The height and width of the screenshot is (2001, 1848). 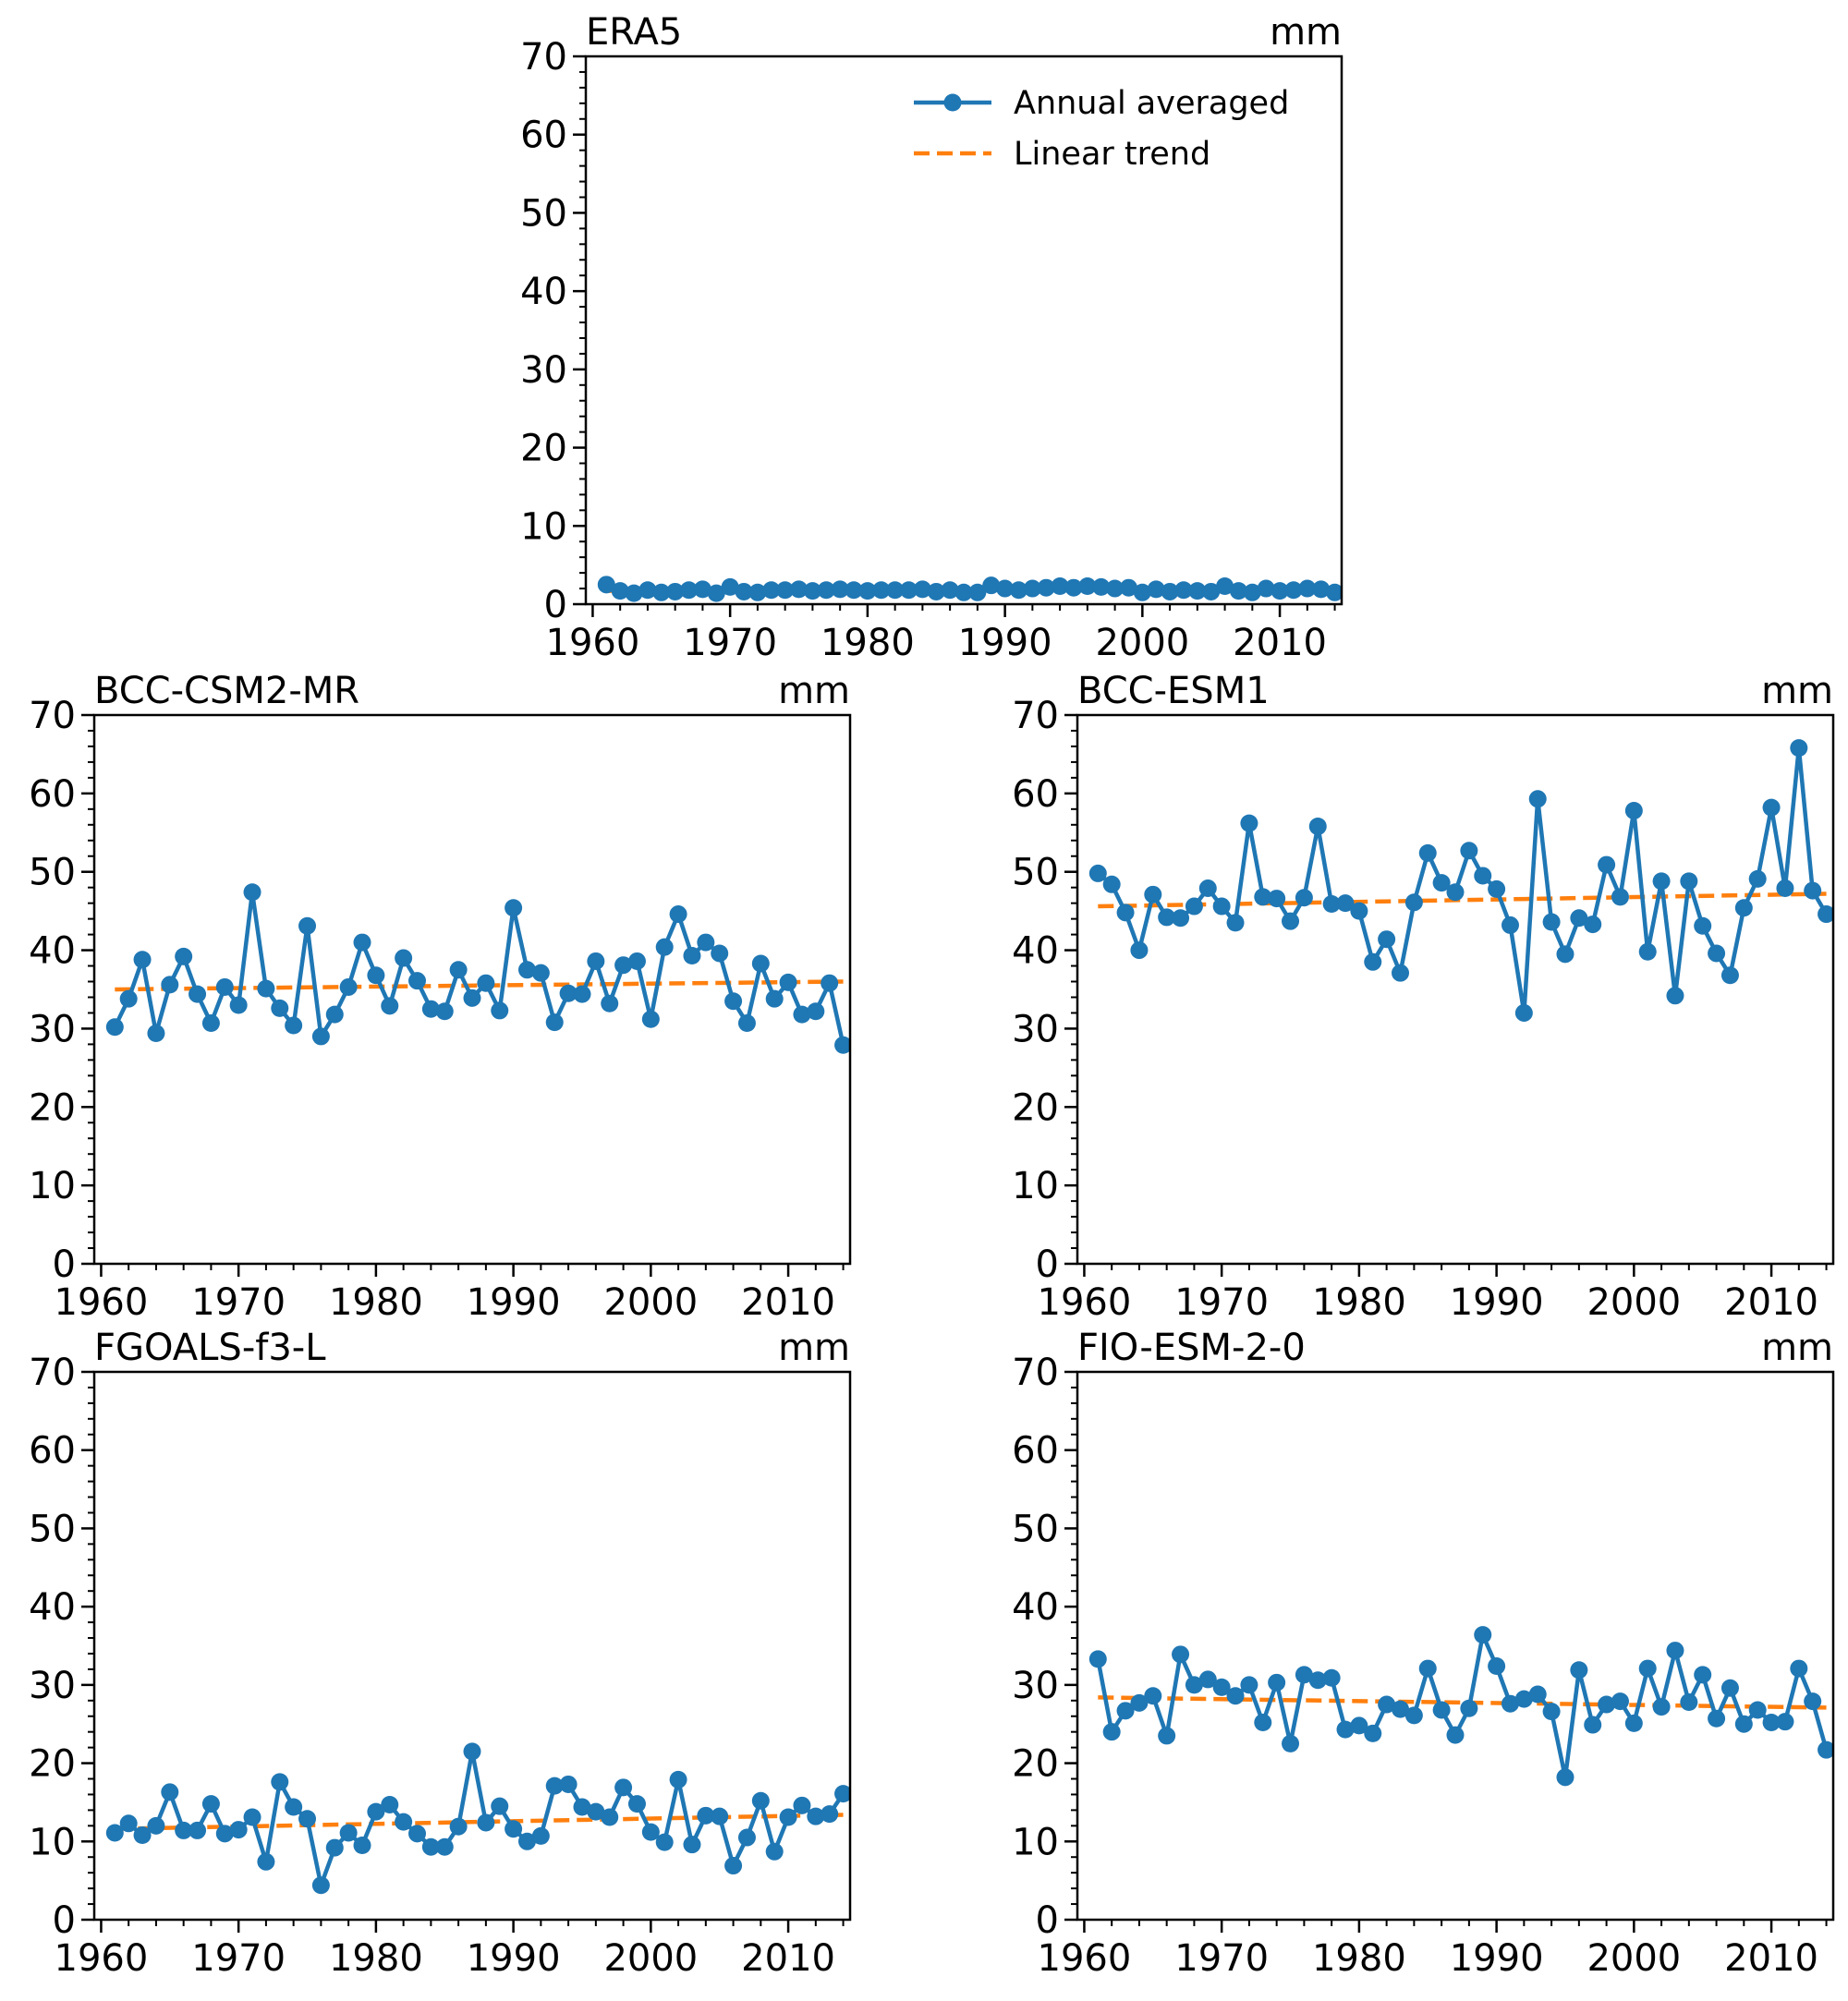 What do you see at coordinates (1035, 1029) in the screenshot?
I see `y-tick-label: 30` at bounding box center [1035, 1029].